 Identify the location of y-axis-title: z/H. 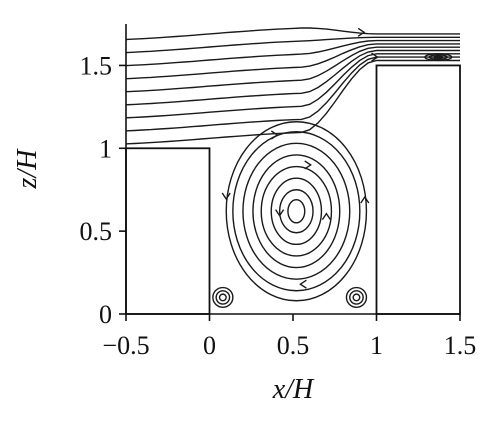
(27, 169).